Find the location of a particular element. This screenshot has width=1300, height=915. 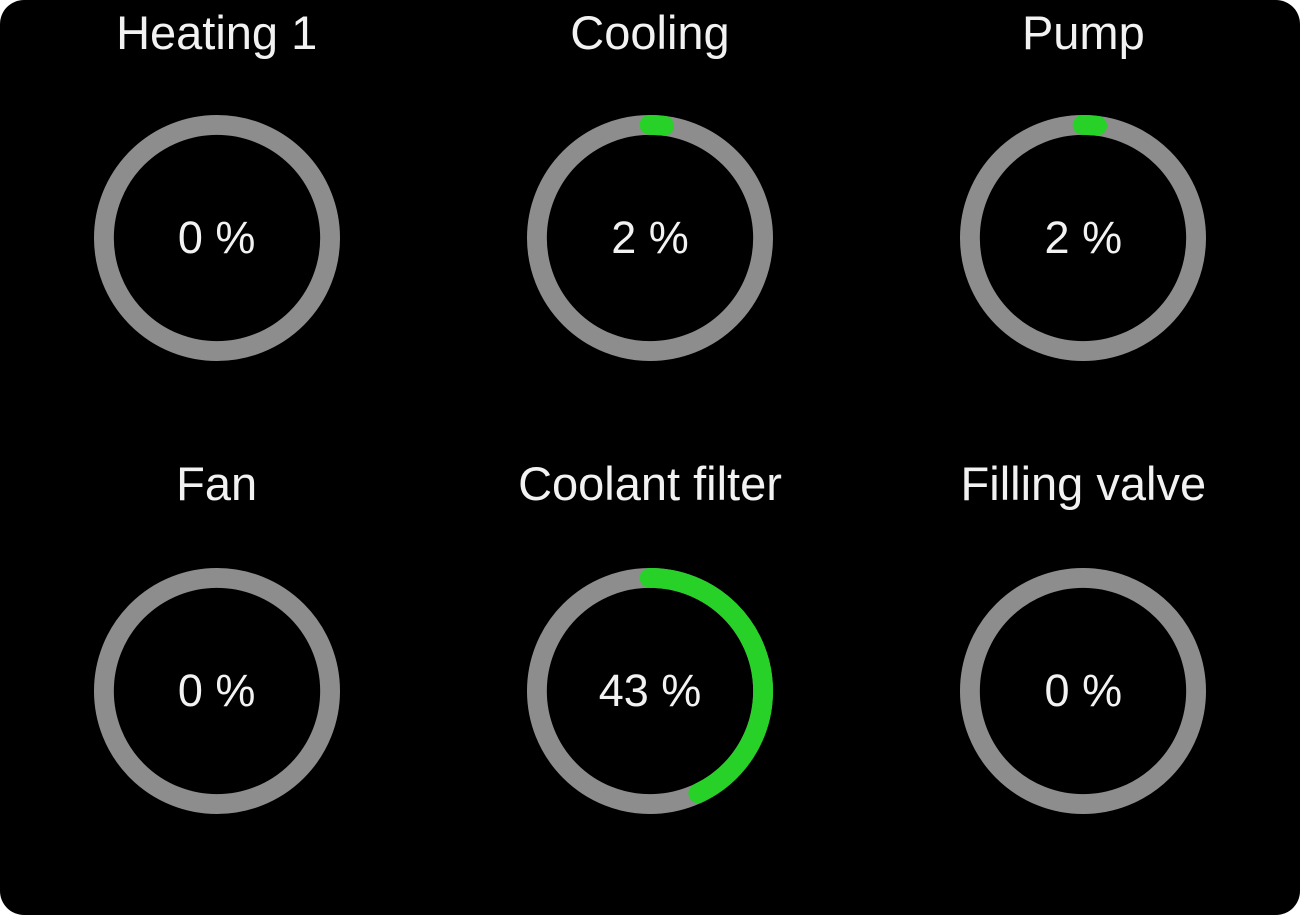

gauge-label: Filling valve is located at coordinates (1083, 483).